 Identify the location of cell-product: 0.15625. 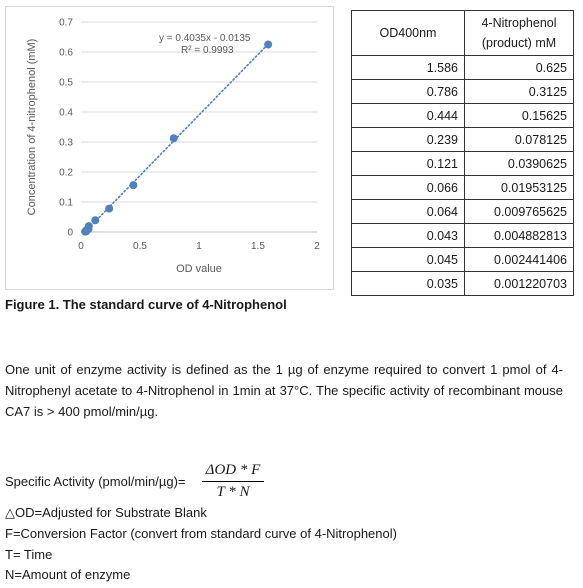
(519, 115).